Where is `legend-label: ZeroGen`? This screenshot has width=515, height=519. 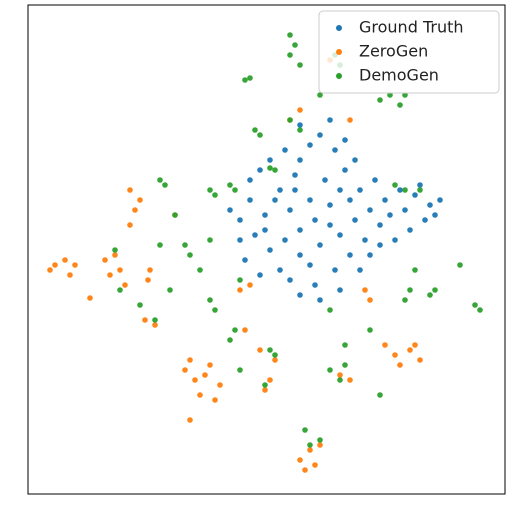 legend-label: ZeroGen is located at coordinates (393, 51).